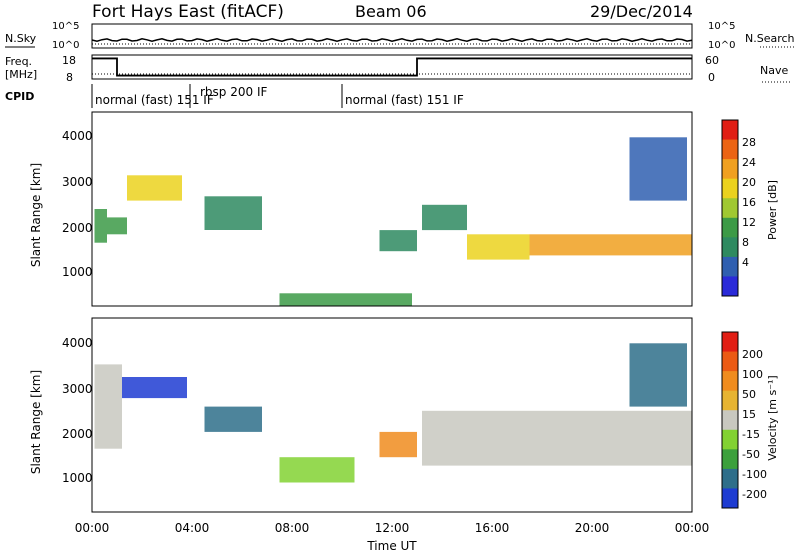 The image size is (800, 554). Describe the element at coordinates (752, 354) in the screenshot. I see `velocity-cb-tick-200: 200` at that location.